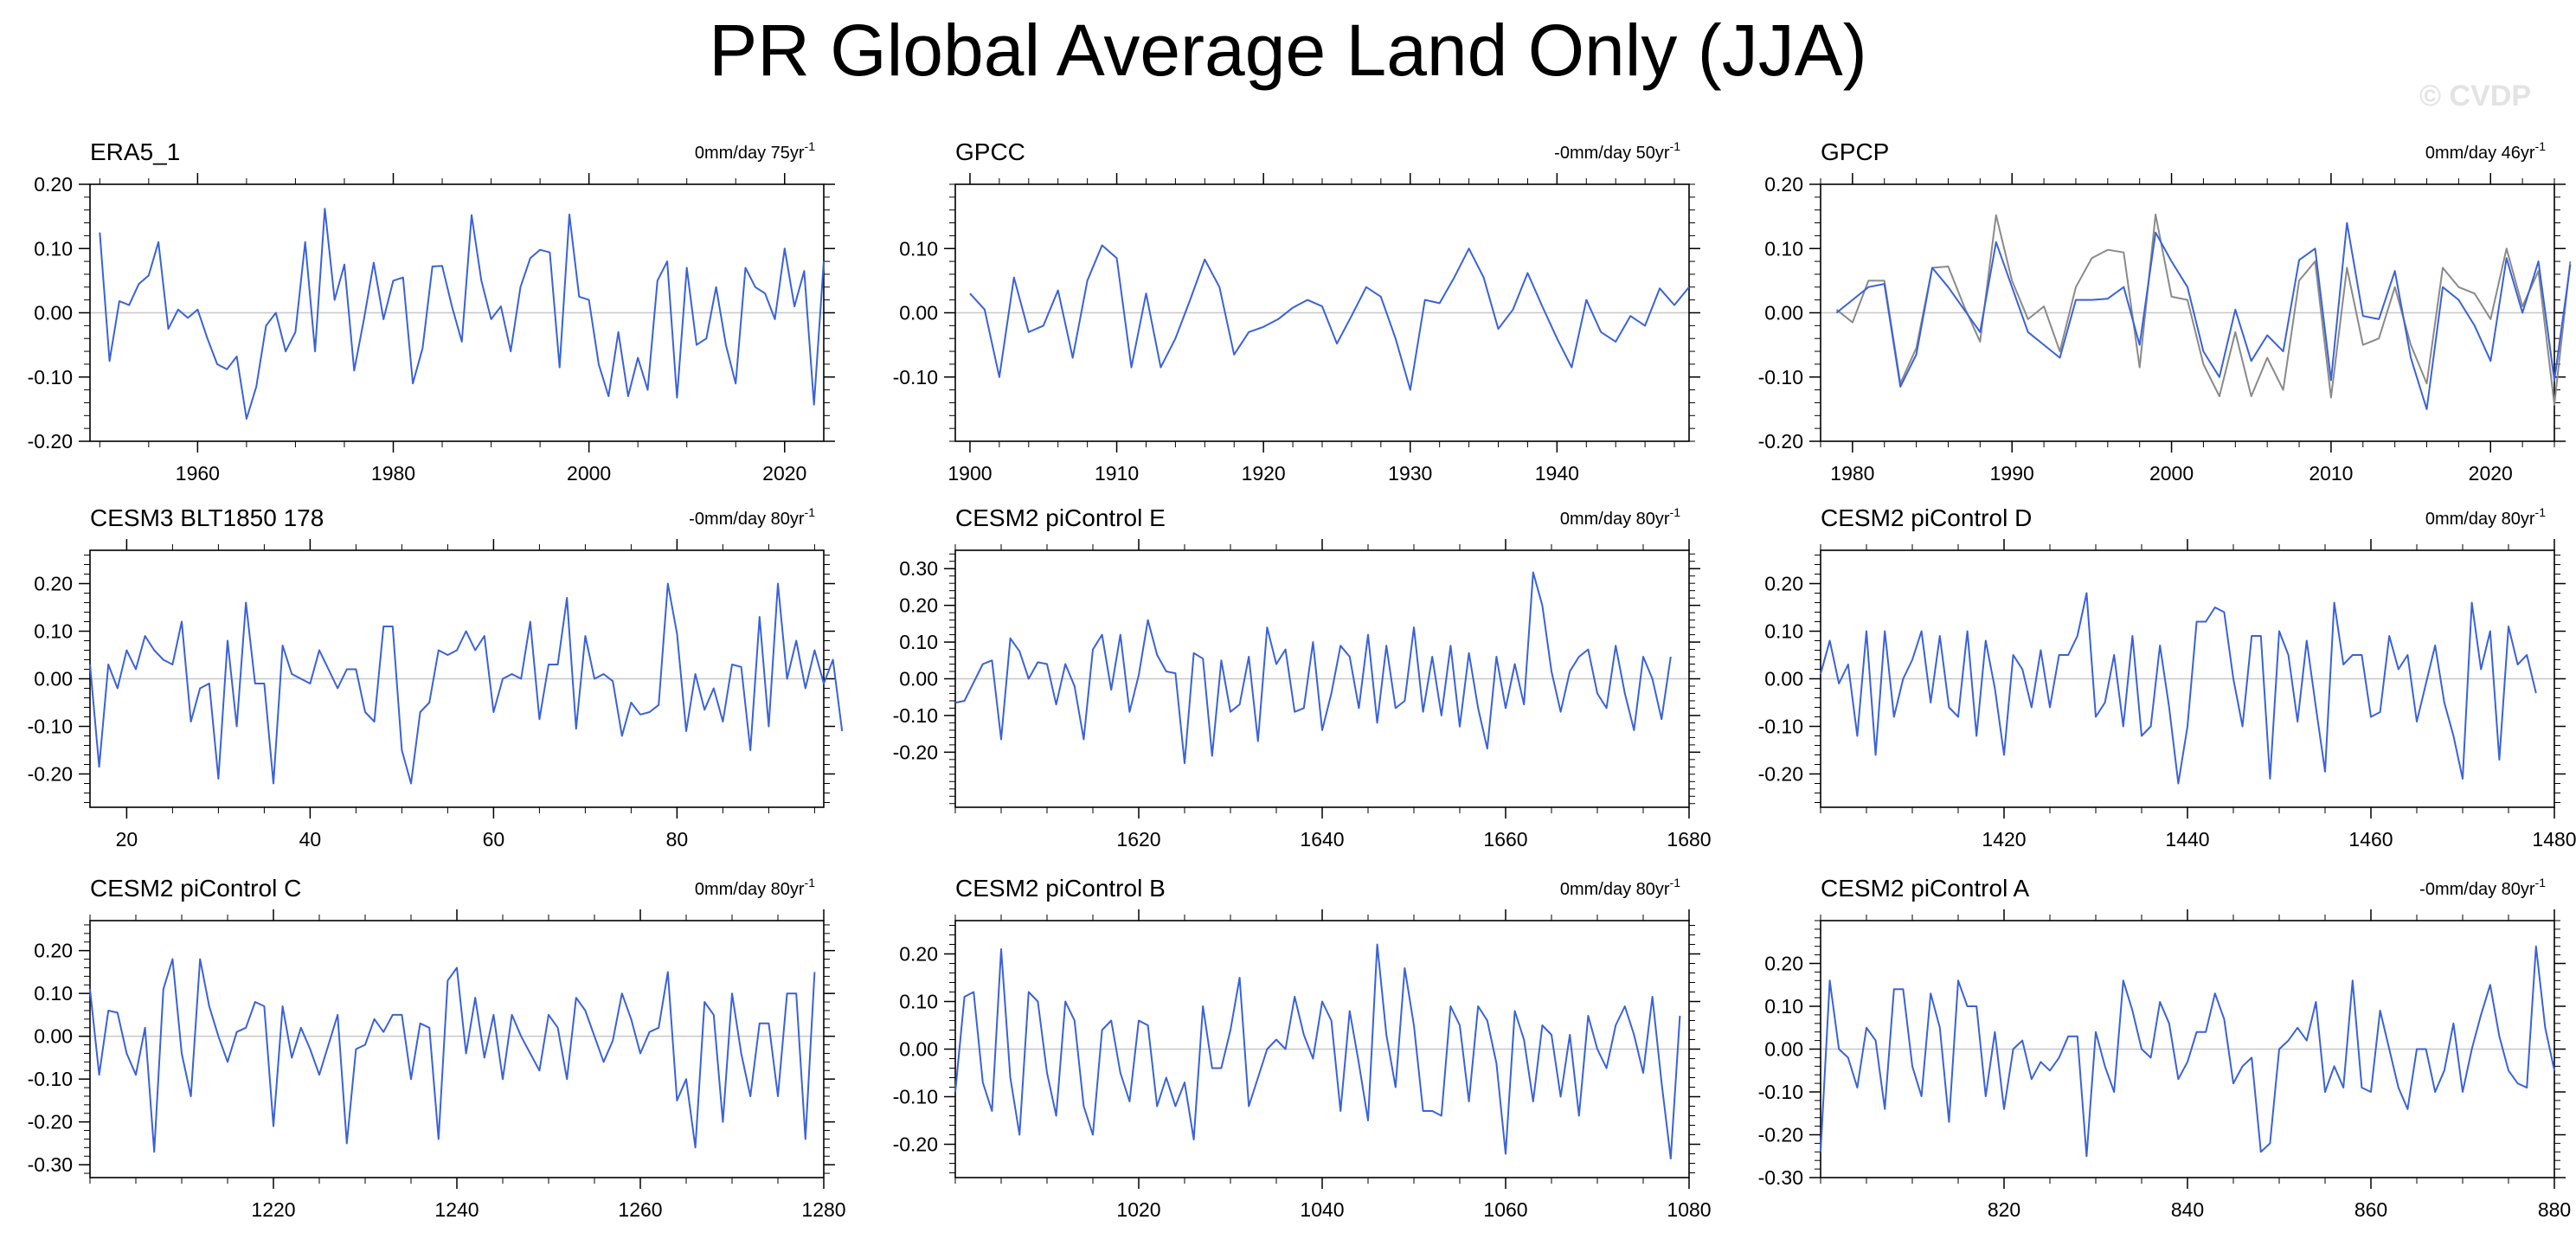 The width and height of the screenshot is (2576, 1252). Describe the element at coordinates (1505, 840) in the screenshot. I see `x-tick-label: 1660` at that location.